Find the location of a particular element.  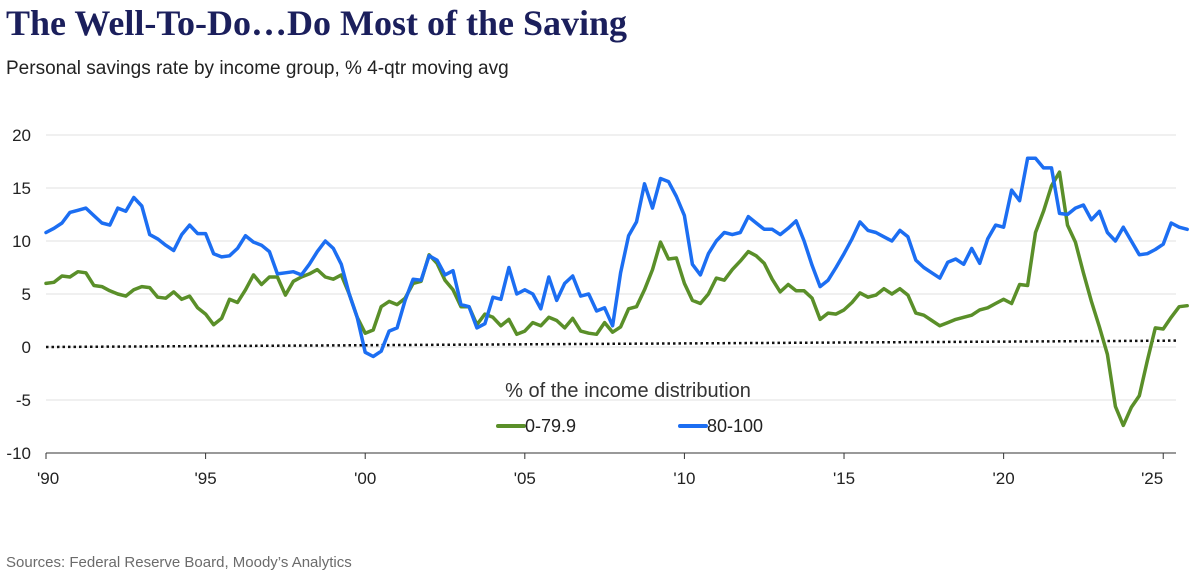

x-tick-label: '25 is located at coordinates (1152, 478).